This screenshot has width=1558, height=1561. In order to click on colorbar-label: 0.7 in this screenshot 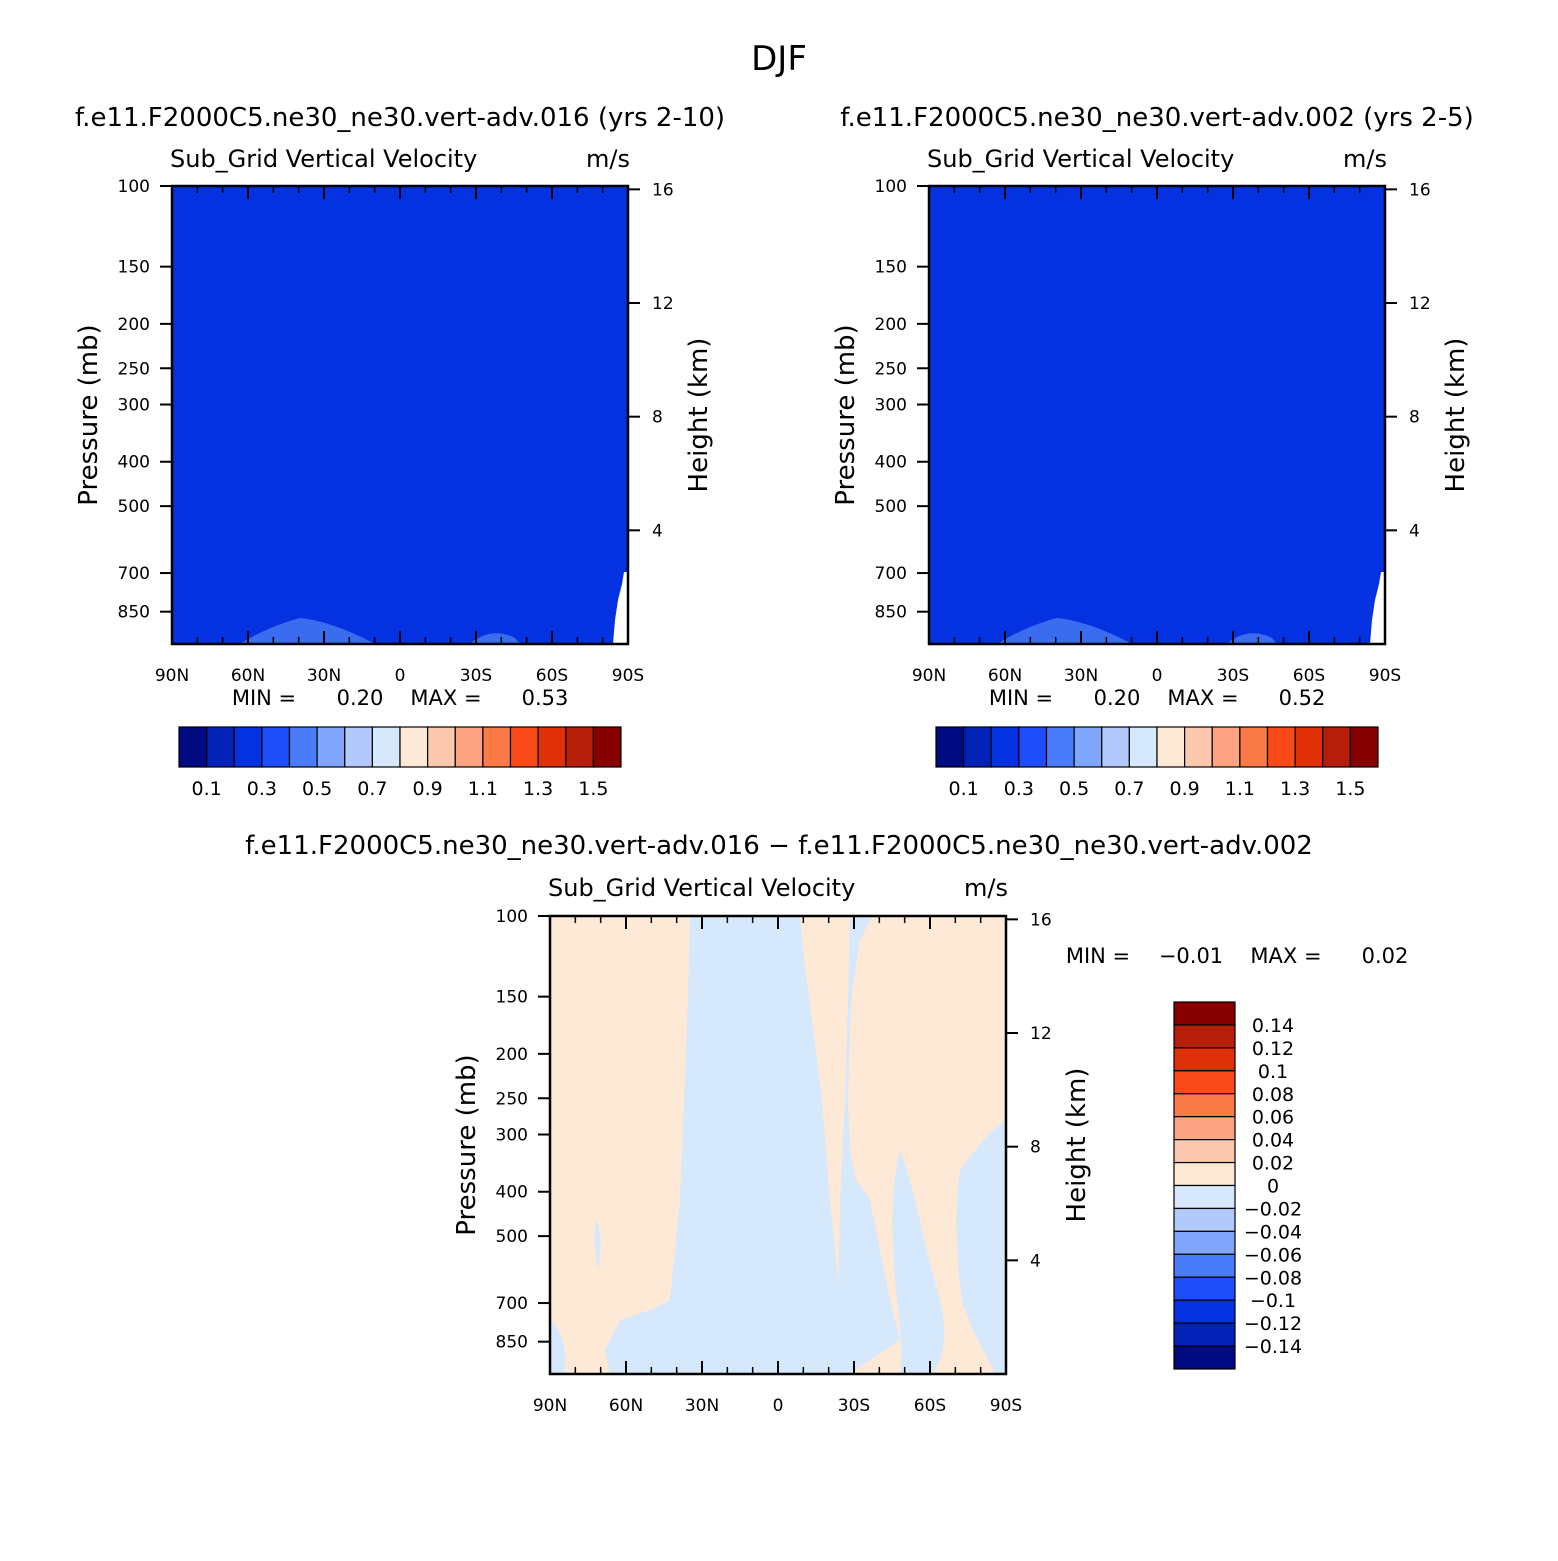, I will do `click(372, 789)`.